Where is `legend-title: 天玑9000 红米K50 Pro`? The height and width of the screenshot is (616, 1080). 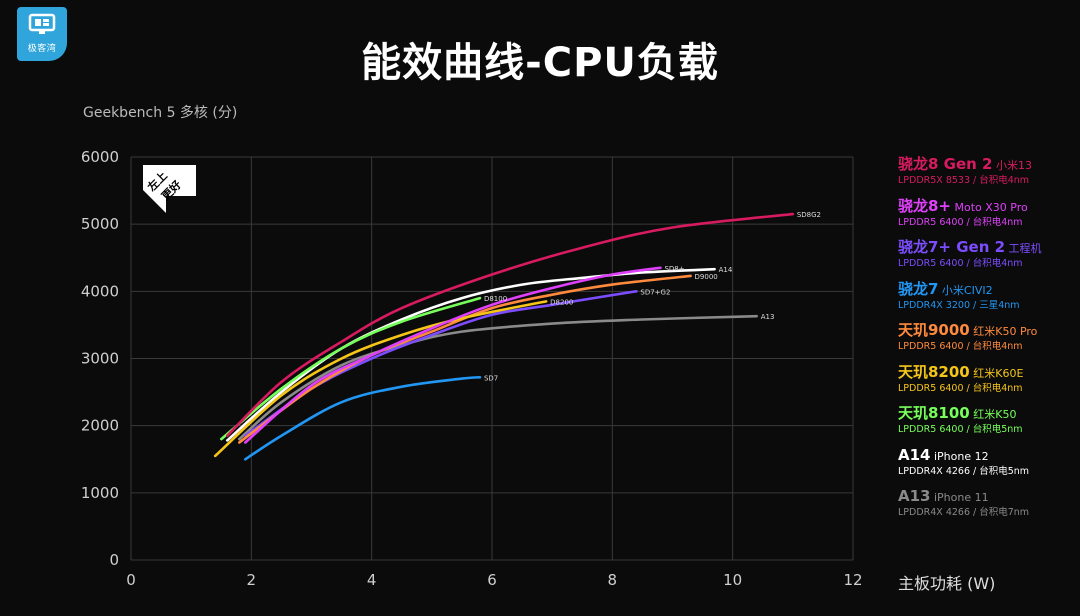 legend-title: 天玑9000 红米K50 Pro is located at coordinates (988, 331).